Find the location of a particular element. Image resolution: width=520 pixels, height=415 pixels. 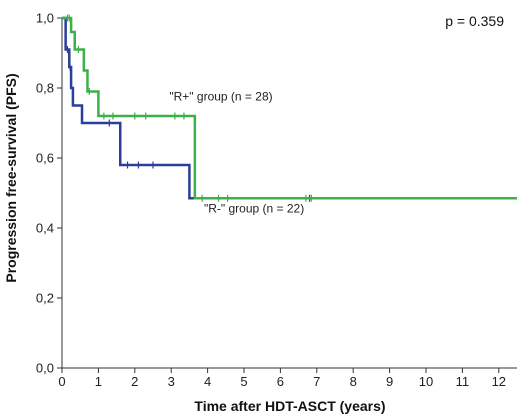

x-tick-label: 3 is located at coordinates (171, 381).